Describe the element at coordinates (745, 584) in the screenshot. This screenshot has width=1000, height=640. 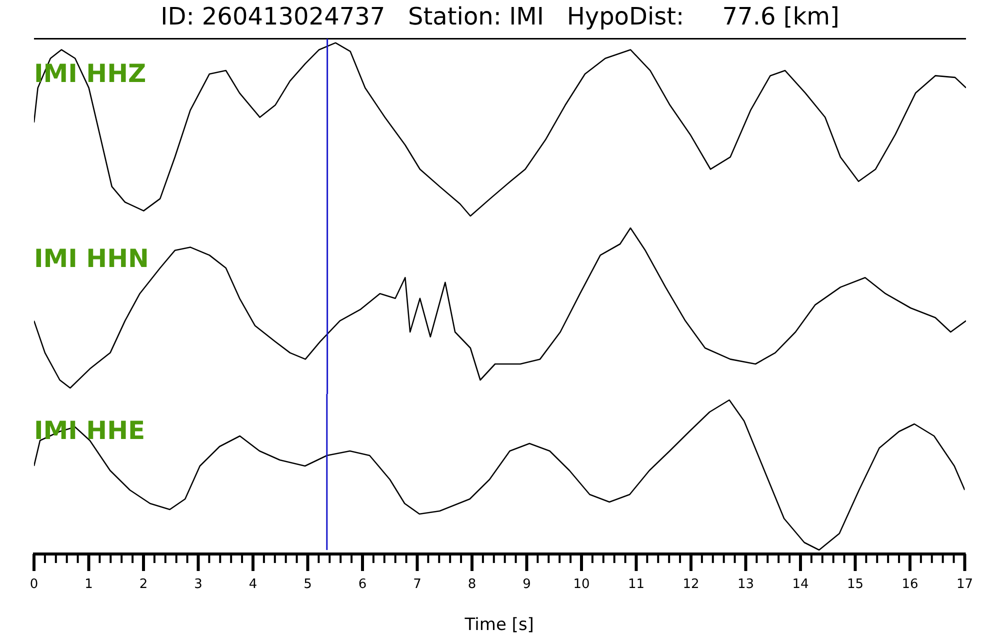
I see `x-tick-label: 13` at that location.